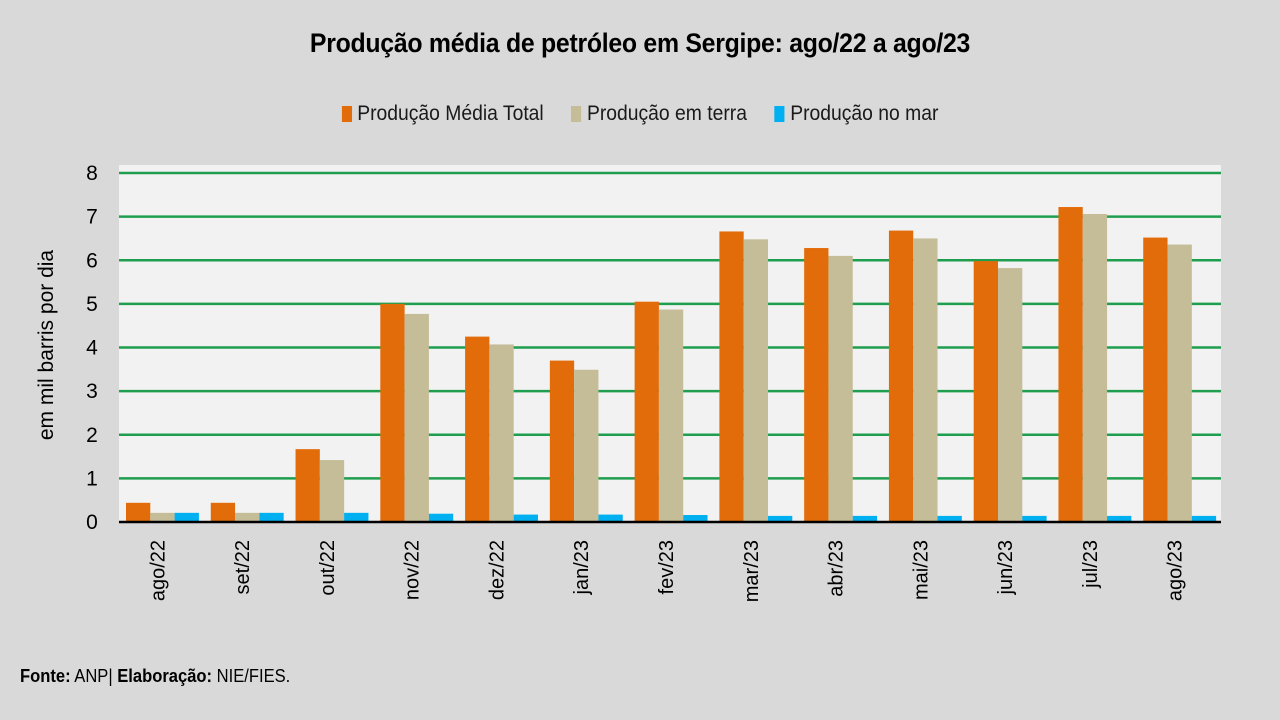  I want to click on legend-item-terra: Produção em terra, so click(659, 114).